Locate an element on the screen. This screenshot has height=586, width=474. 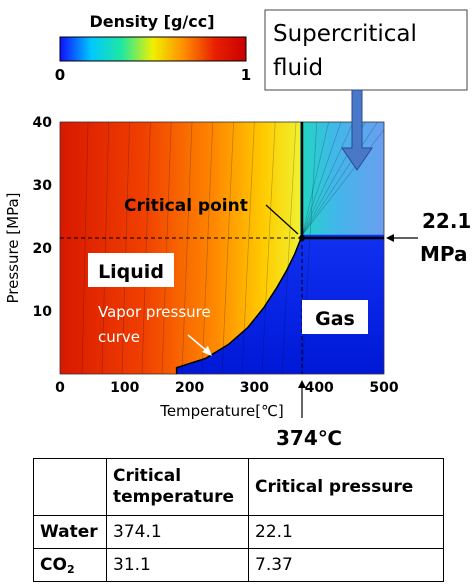
table-row: Water 374.1 22.1 is located at coordinates (238, 532).